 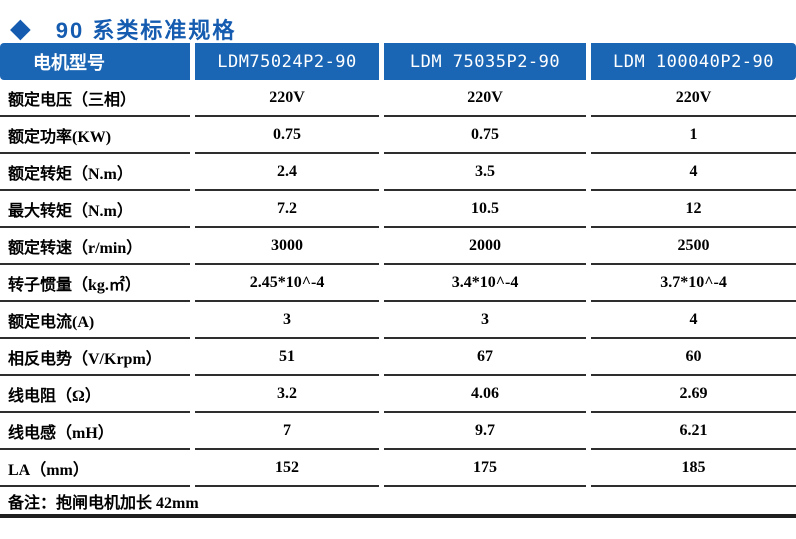 I want to click on row-value: 4.06, so click(x=485, y=394).